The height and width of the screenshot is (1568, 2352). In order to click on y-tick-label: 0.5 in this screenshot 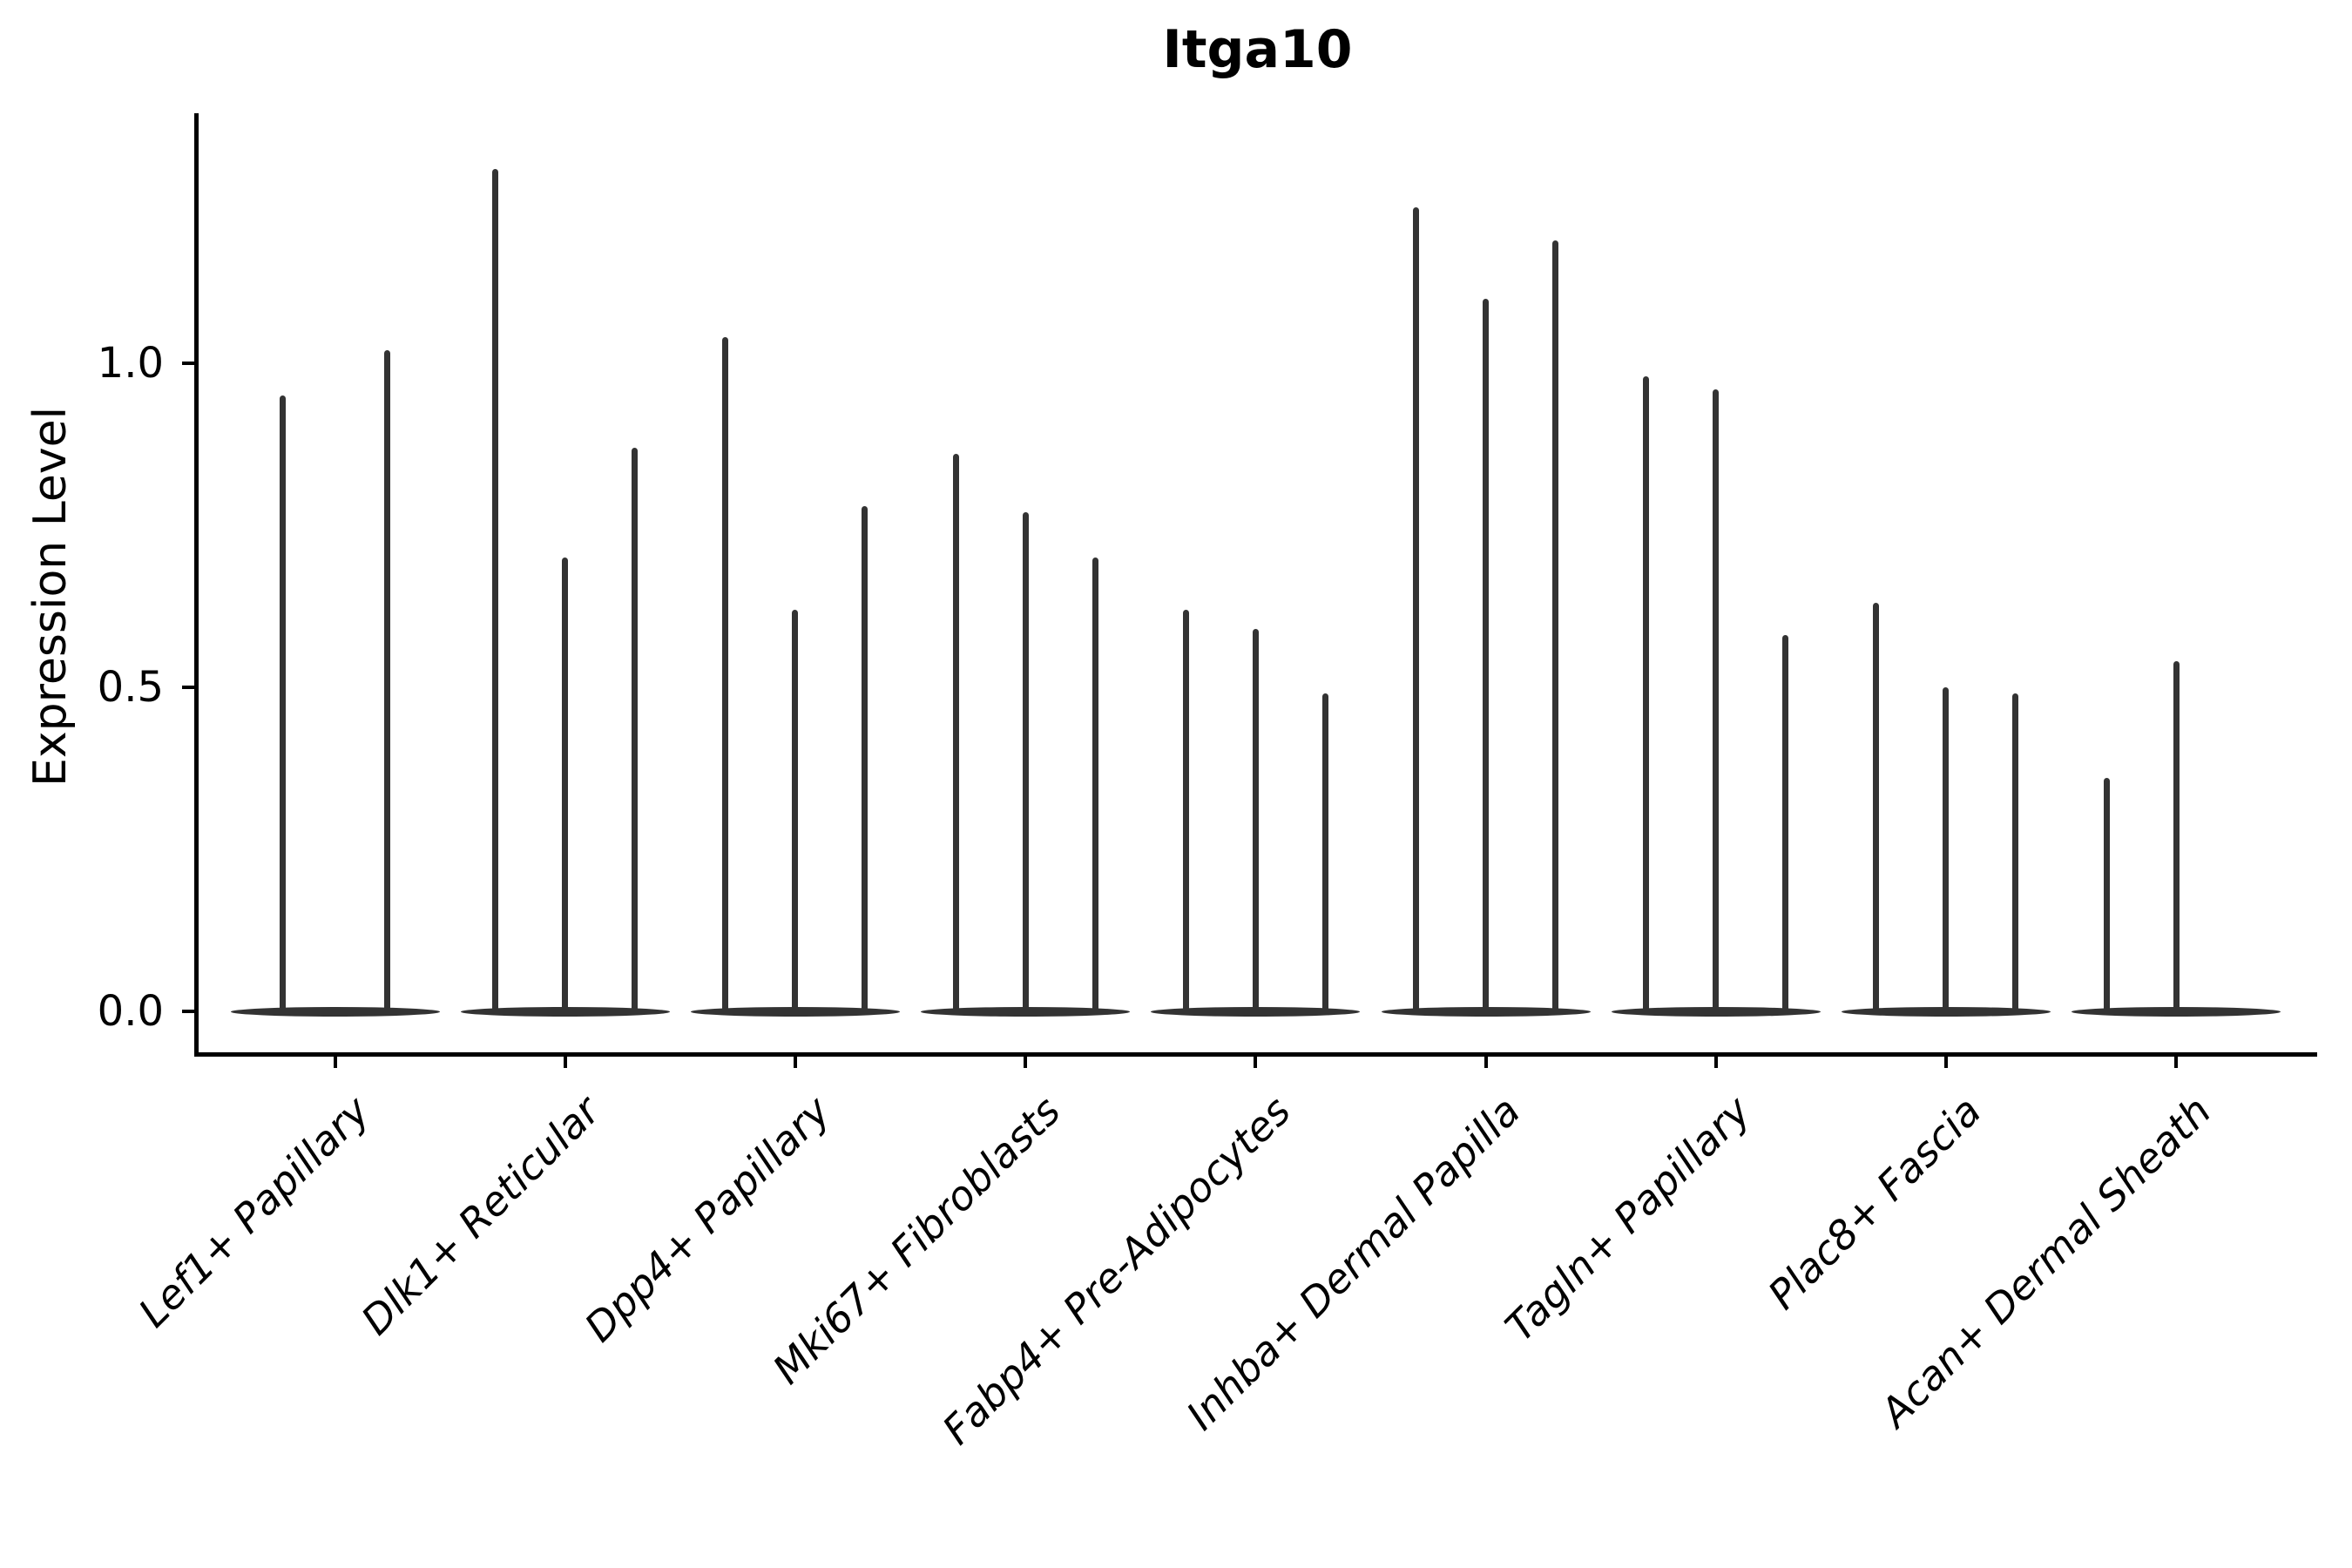, I will do `click(130, 687)`.